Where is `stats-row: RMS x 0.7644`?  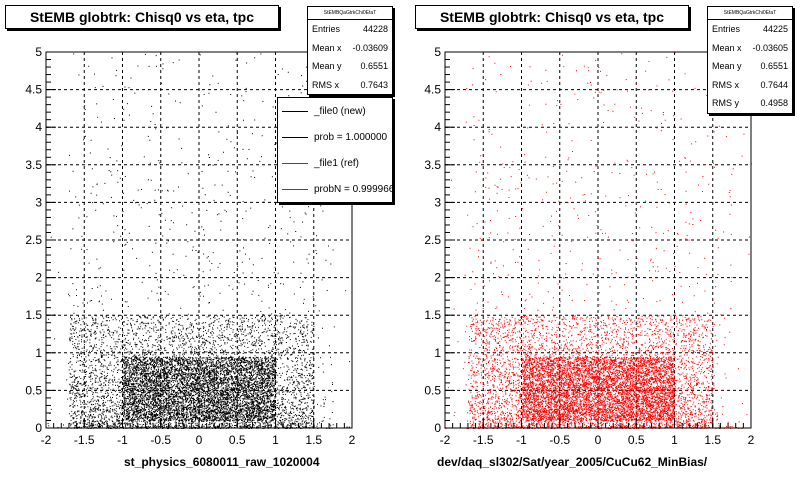 stats-row: RMS x 0.7644 is located at coordinates (750, 85).